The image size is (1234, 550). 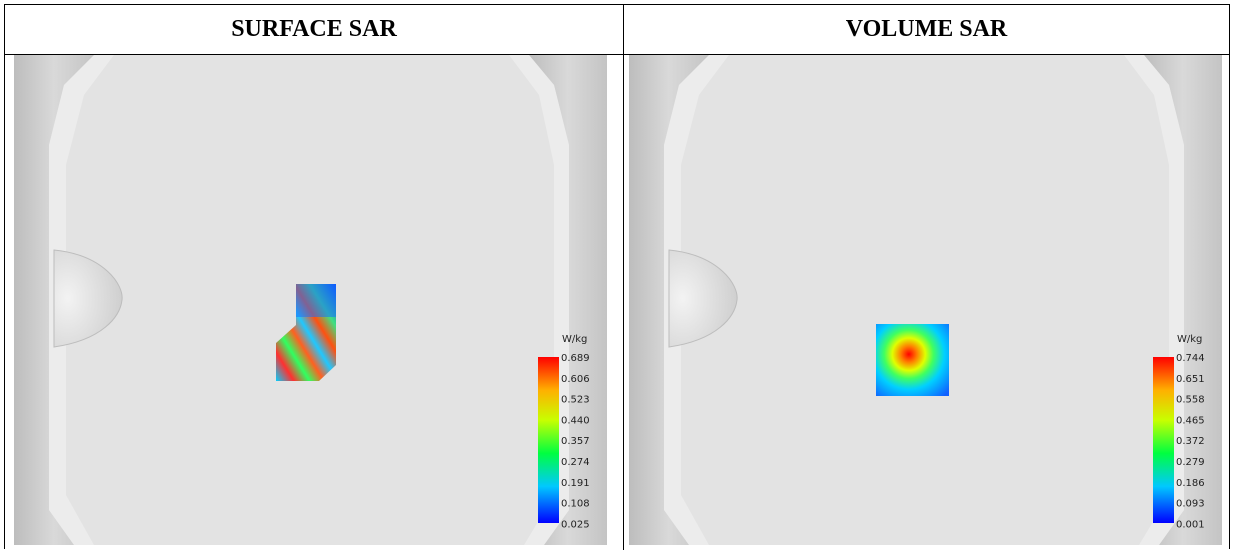 What do you see at coordinates (617, 30) in the screenshot?
I see `header-row: SURFACE SAR VOLUME SAR` at bounding box center [617, 30].